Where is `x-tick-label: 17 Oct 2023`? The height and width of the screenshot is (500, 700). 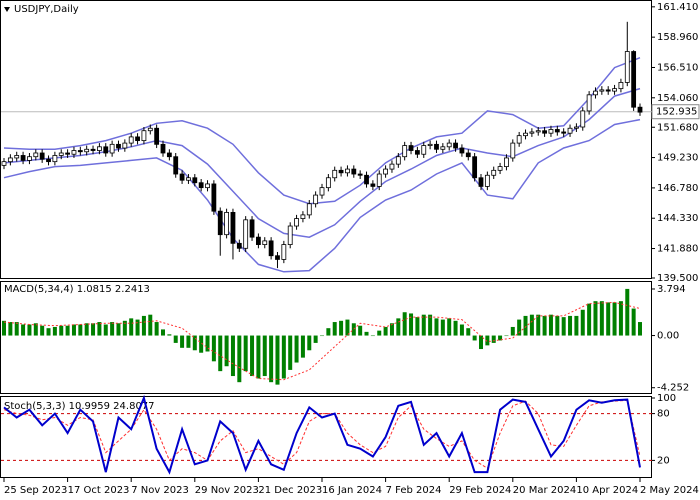
x-tick-label: 17 Oct 2023 is located at coordinates (99, 490).